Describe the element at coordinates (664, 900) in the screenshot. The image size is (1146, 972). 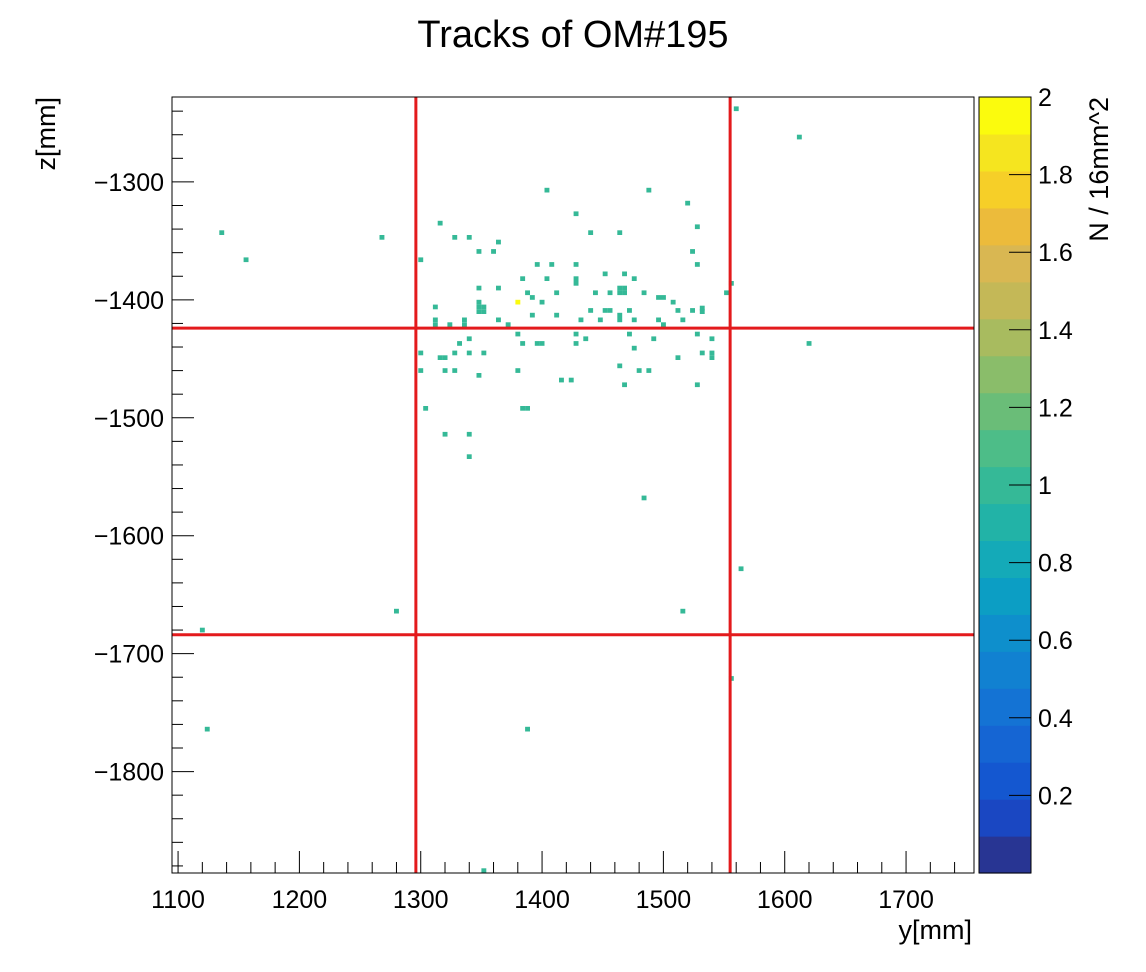
I see `x-tick-label: 1500` at that location.